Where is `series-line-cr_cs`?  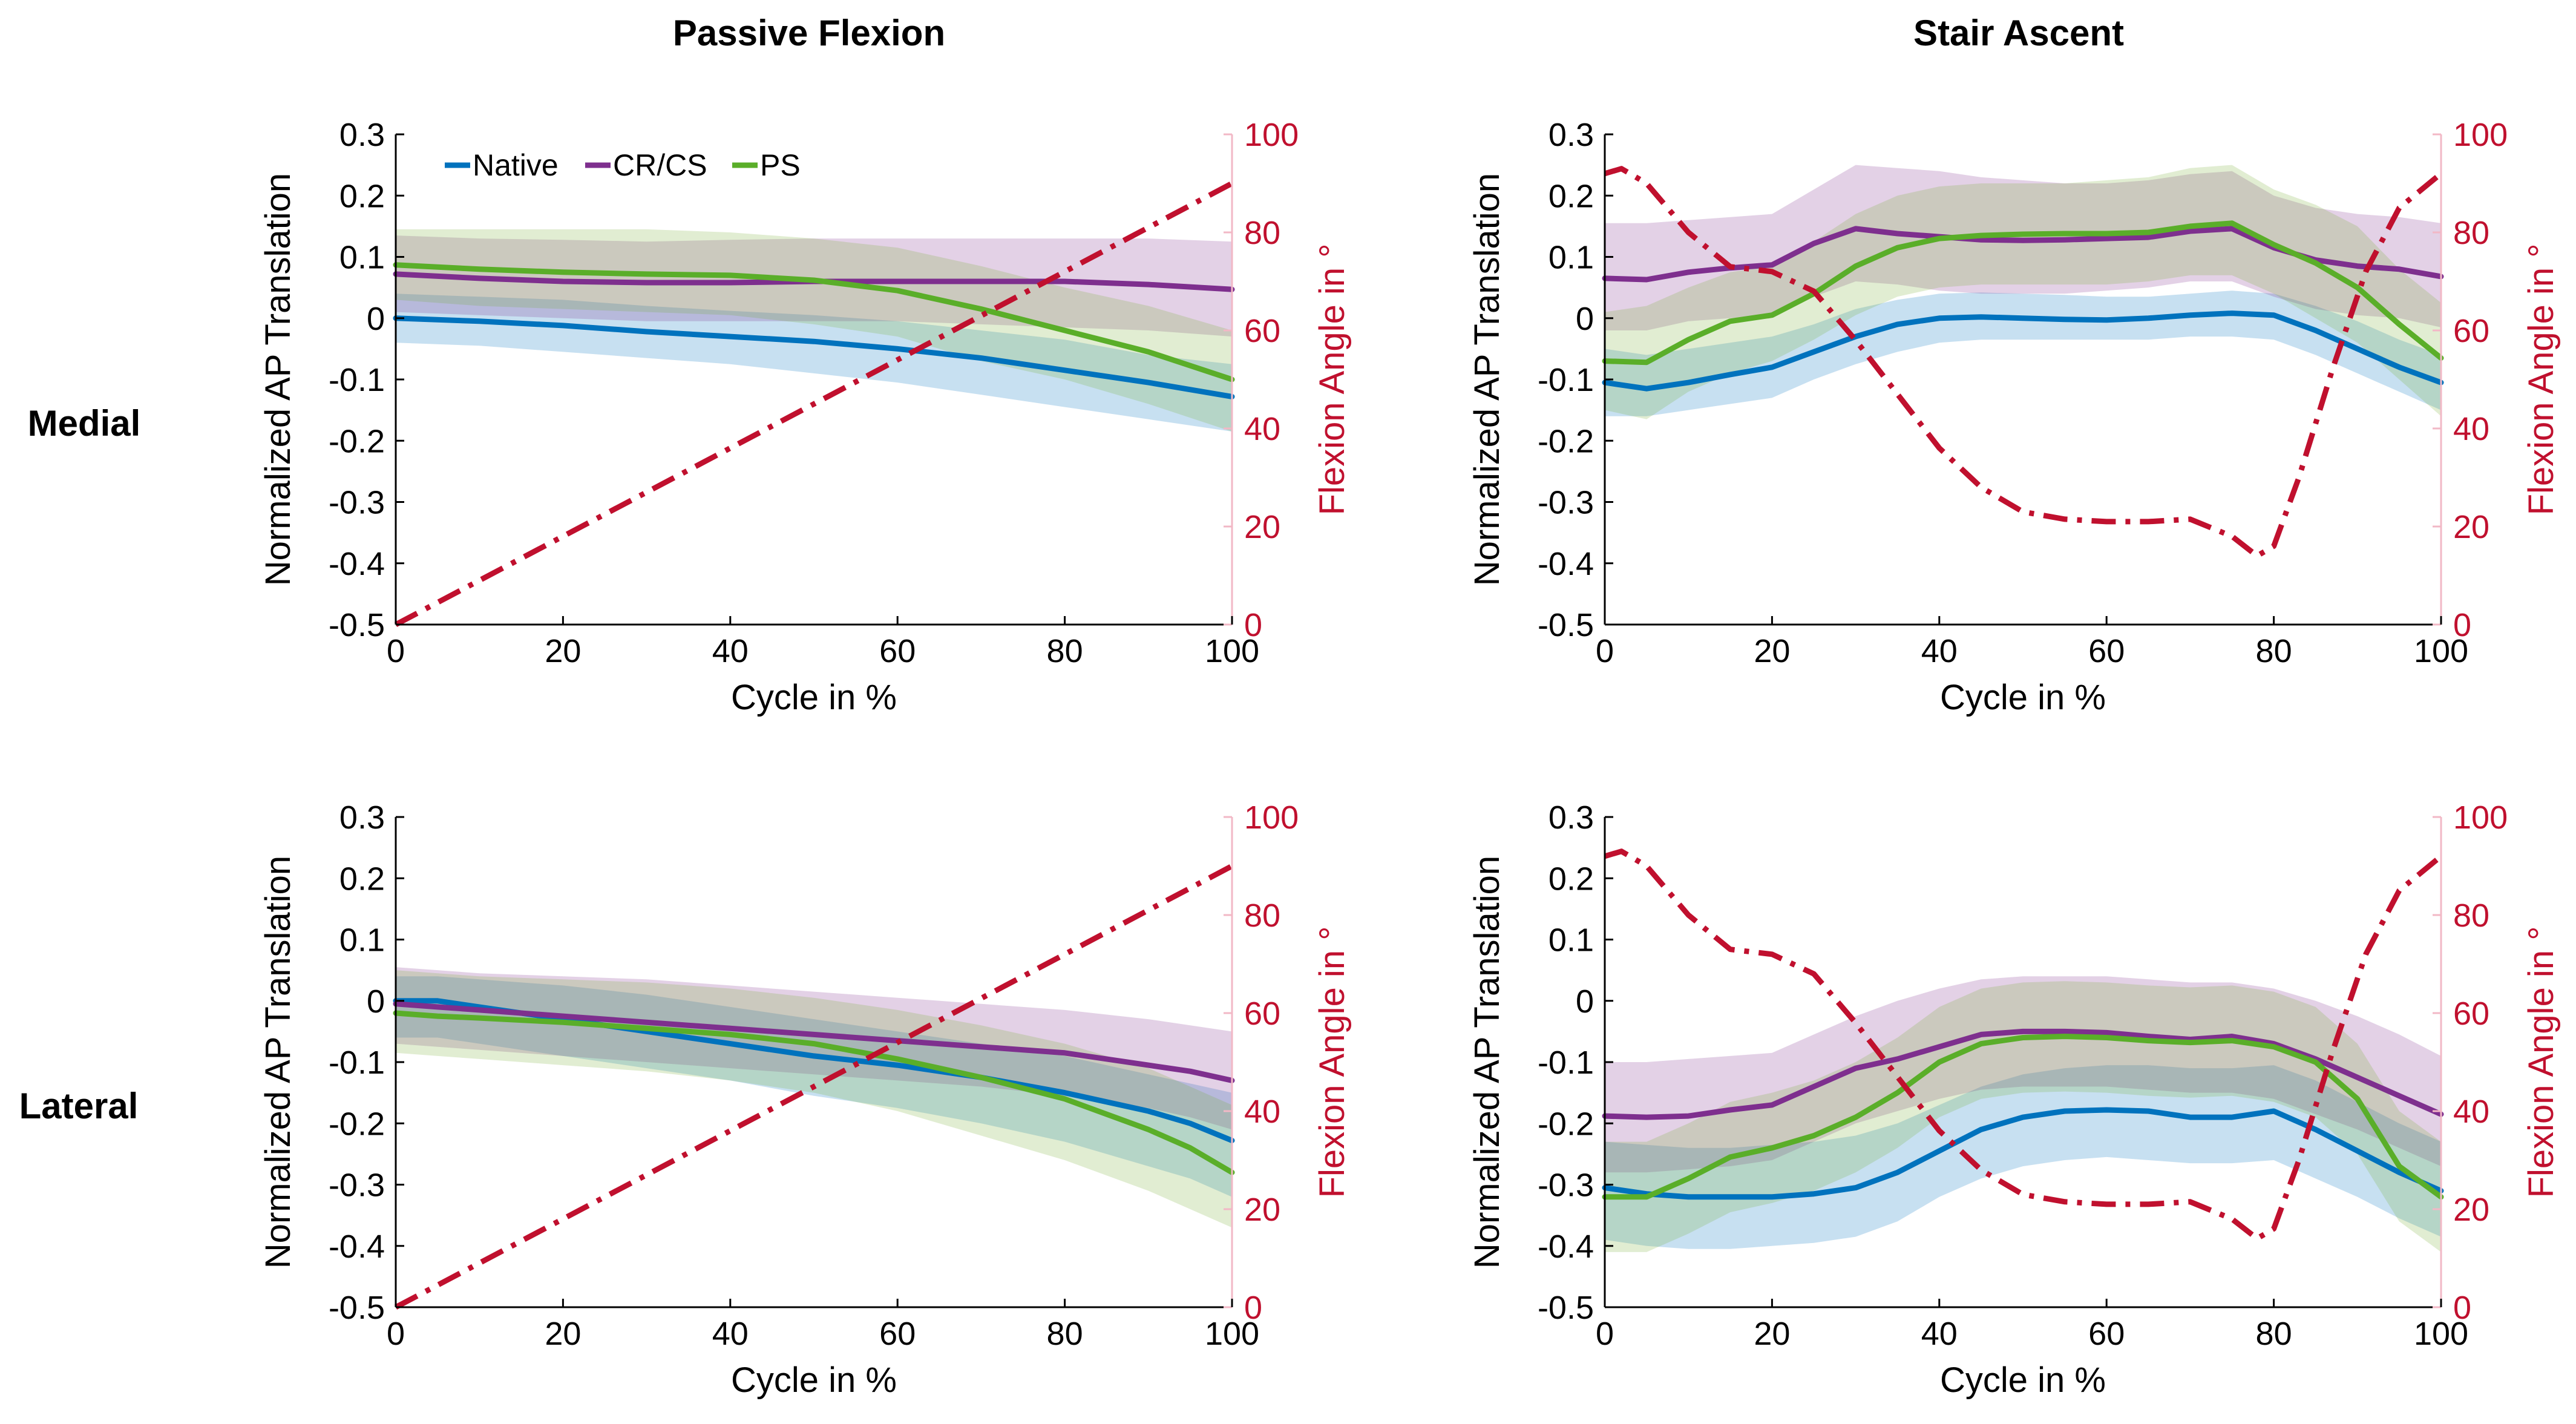 series-line-cr_cs is located at coordinates (814, 1042).